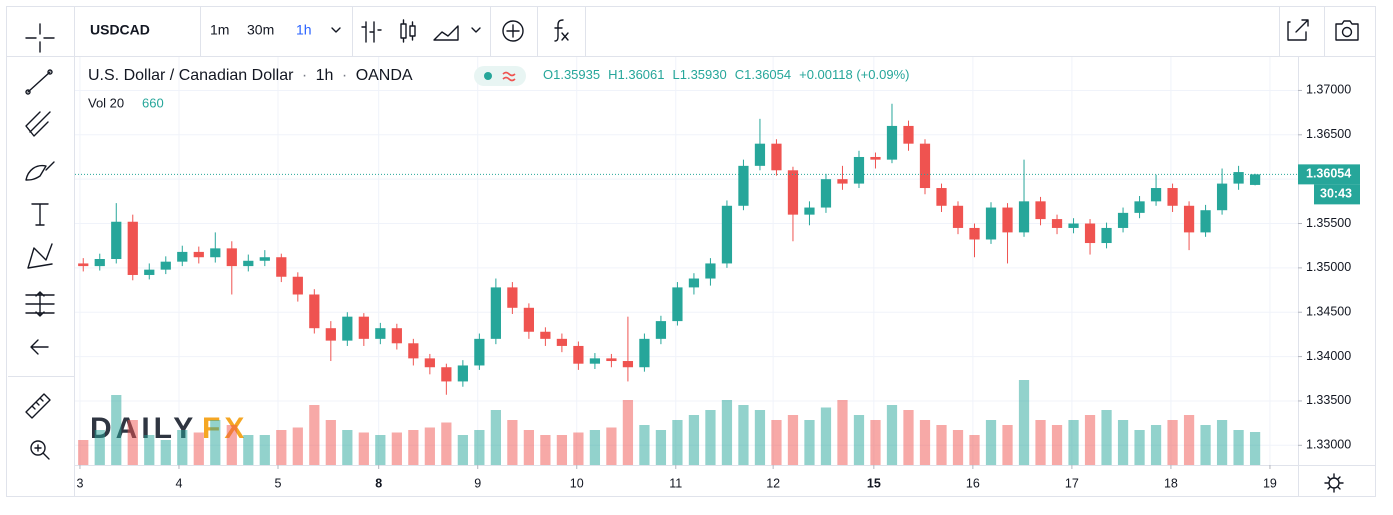 This screenshot has height=515, width=1393. Describe the element at coordinates (500, 76) in the screenshot. I see `status-pill` at that location.